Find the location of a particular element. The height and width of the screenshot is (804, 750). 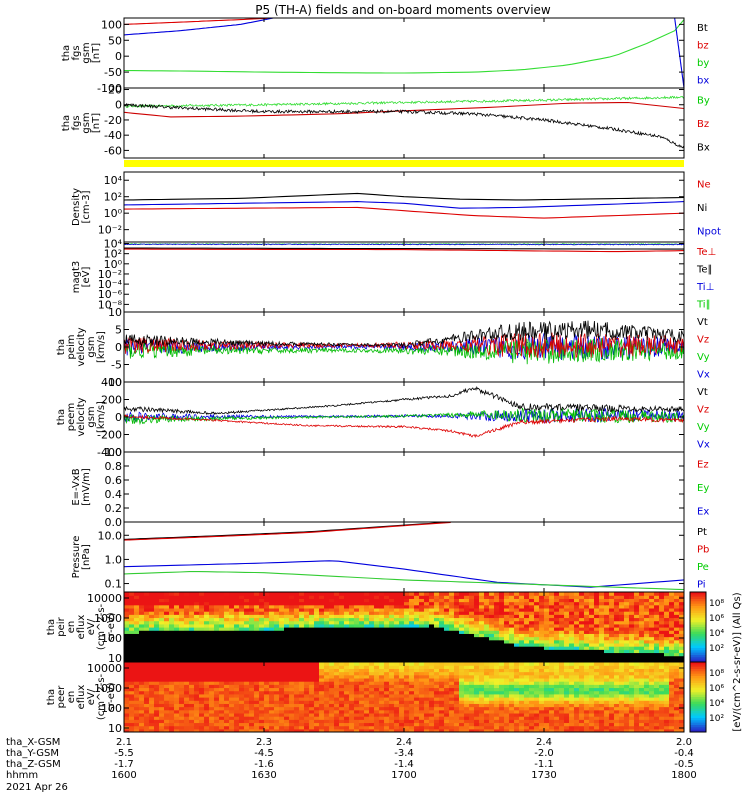

series-vx-line is located at coordinates (404, 416).